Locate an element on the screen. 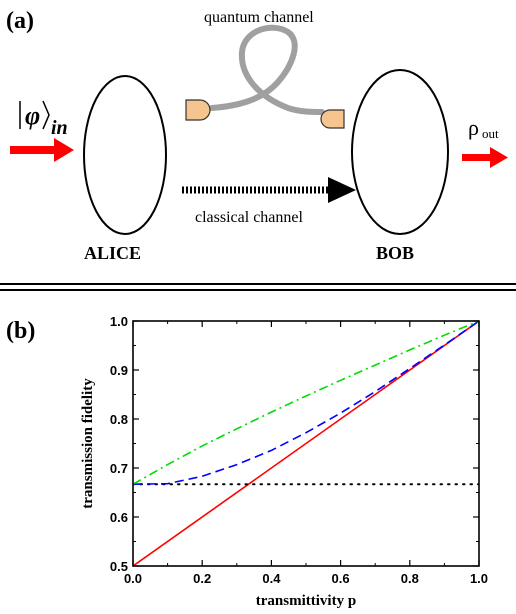 This screenshot has height=614, width=516. x-tick-label: 0.2 is located at coordinates (202, 578).